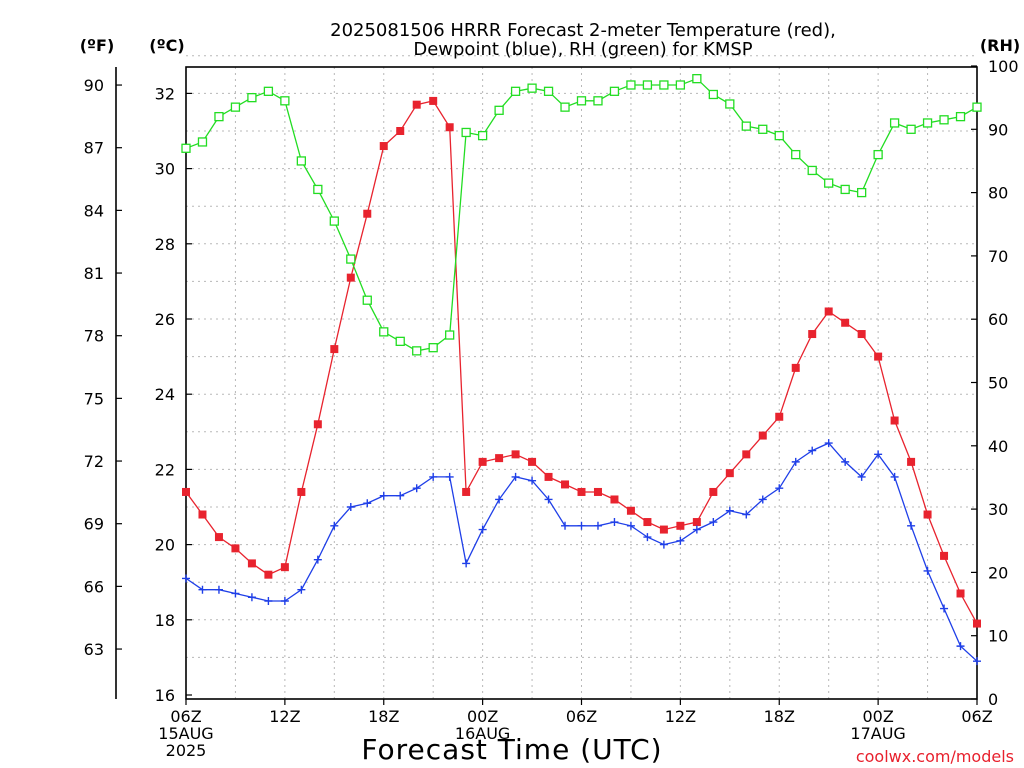 This screenshot has height=768, width=1024. I want to click on fahrenheit-tick-label: 84, so click(94, 210).